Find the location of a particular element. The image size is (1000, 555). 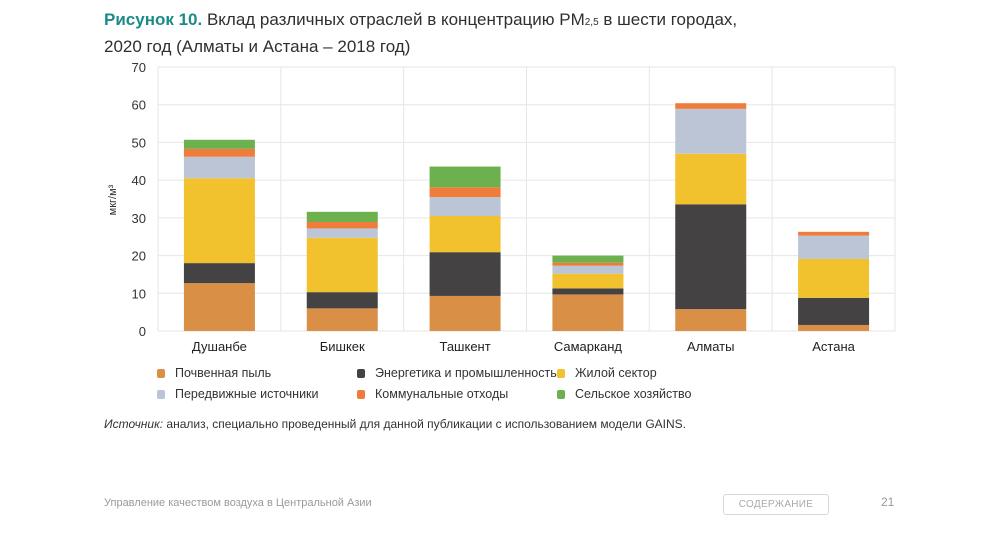

y-tick-label: 0 is located at coordinates (142, 331).